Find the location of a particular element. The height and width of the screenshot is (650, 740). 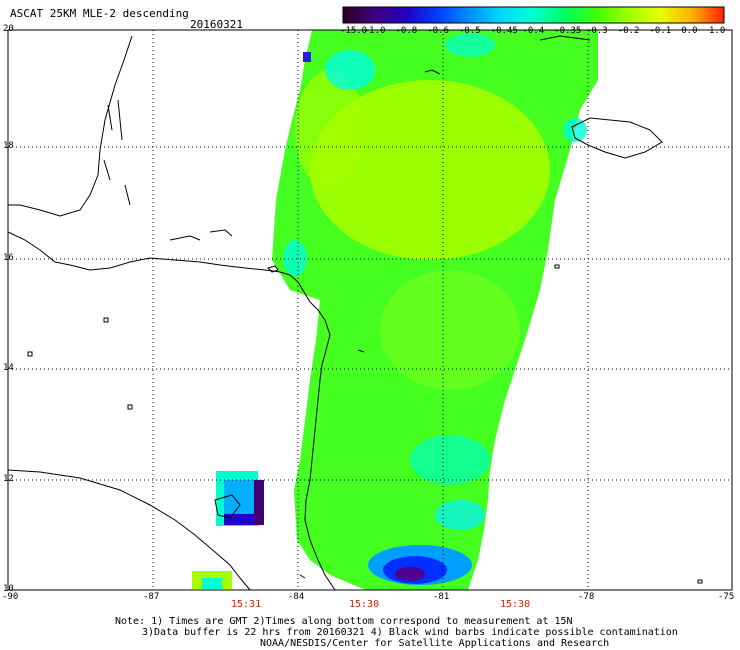

colorbar-label: -0.3 is located at coordinates (597, 31).